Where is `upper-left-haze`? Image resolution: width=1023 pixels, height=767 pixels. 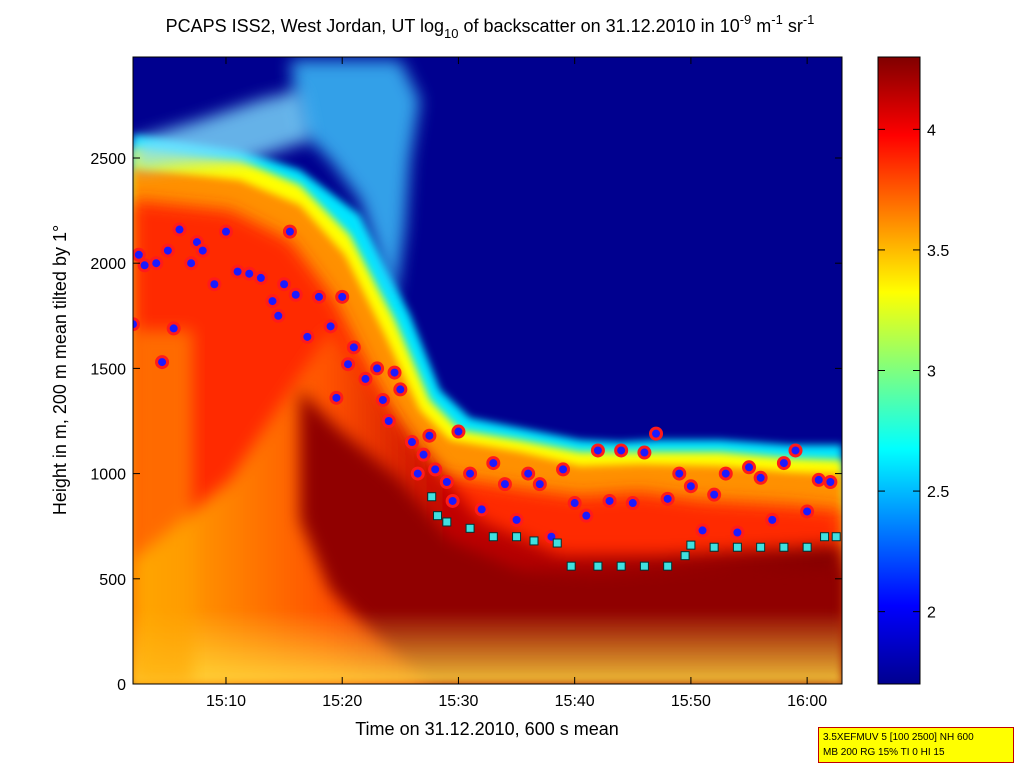 upper-left-haze is located at coordinates (221, 130).